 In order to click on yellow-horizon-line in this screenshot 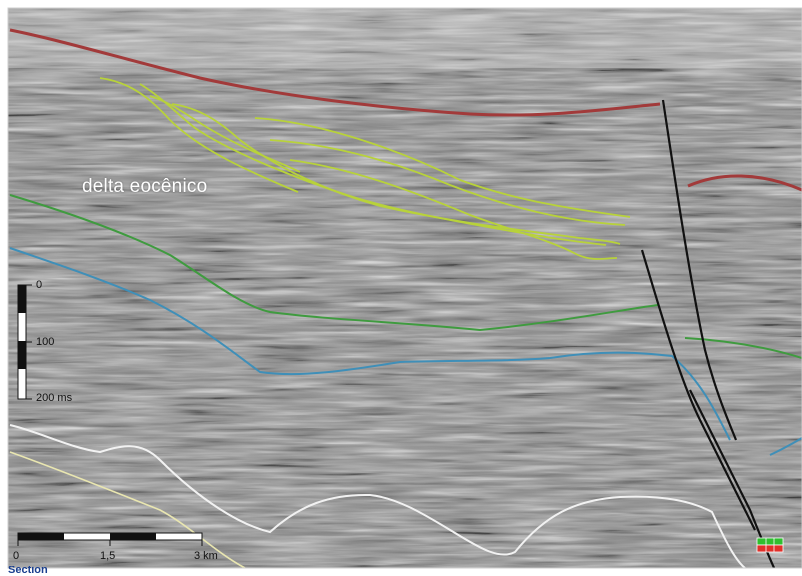, I will do `click(127, 509)`.